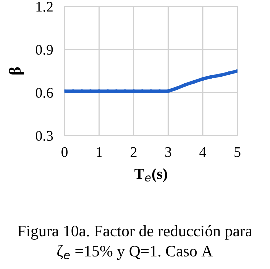  I want to click on y-tick-label: 0.6, so click(45, 93).